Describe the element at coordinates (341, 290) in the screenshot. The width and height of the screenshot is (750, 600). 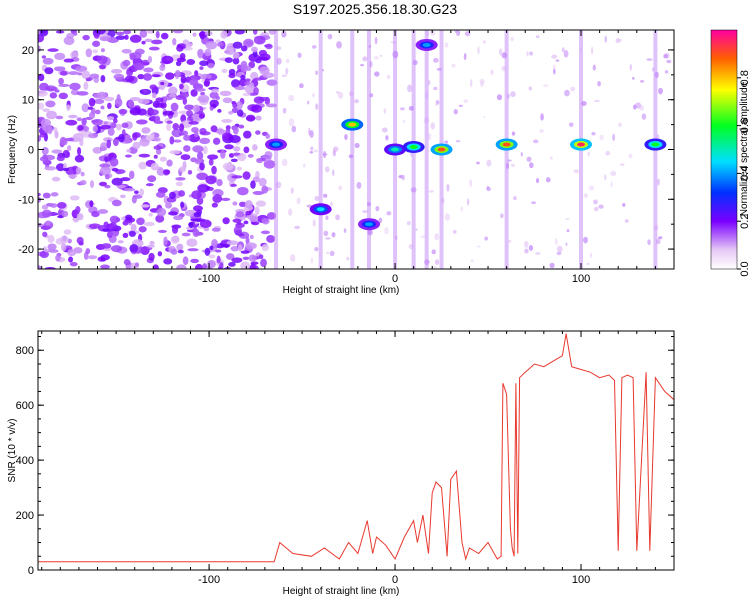
I see `spec-xlabel: Height of straight line (km)` at that location.